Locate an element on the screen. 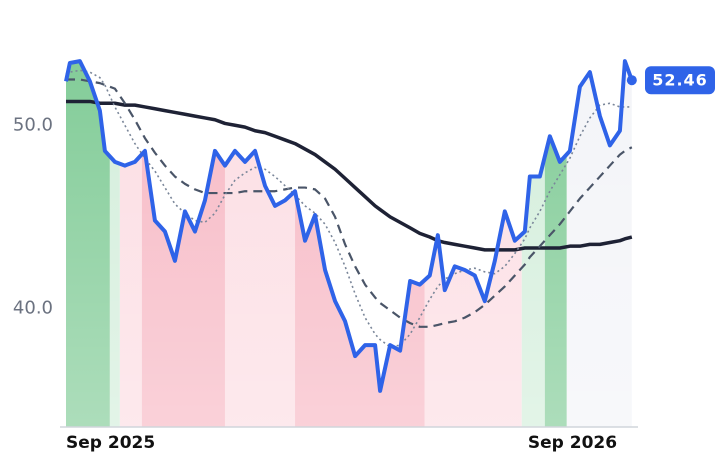 This screenshot has width=718, height=464. last-point is located at coordinates (631, 80).